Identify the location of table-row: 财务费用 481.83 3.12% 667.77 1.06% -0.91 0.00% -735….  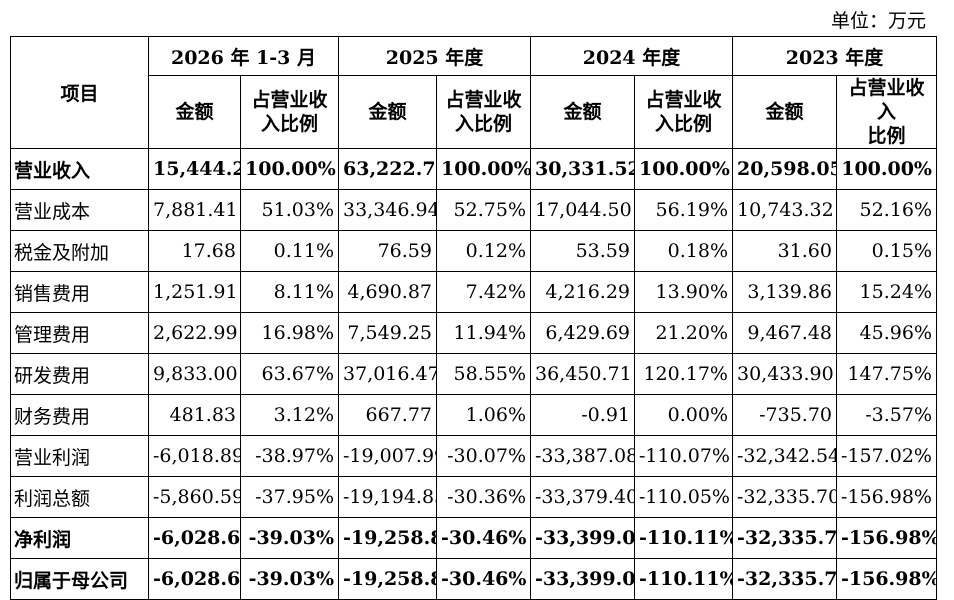
(473, 415).